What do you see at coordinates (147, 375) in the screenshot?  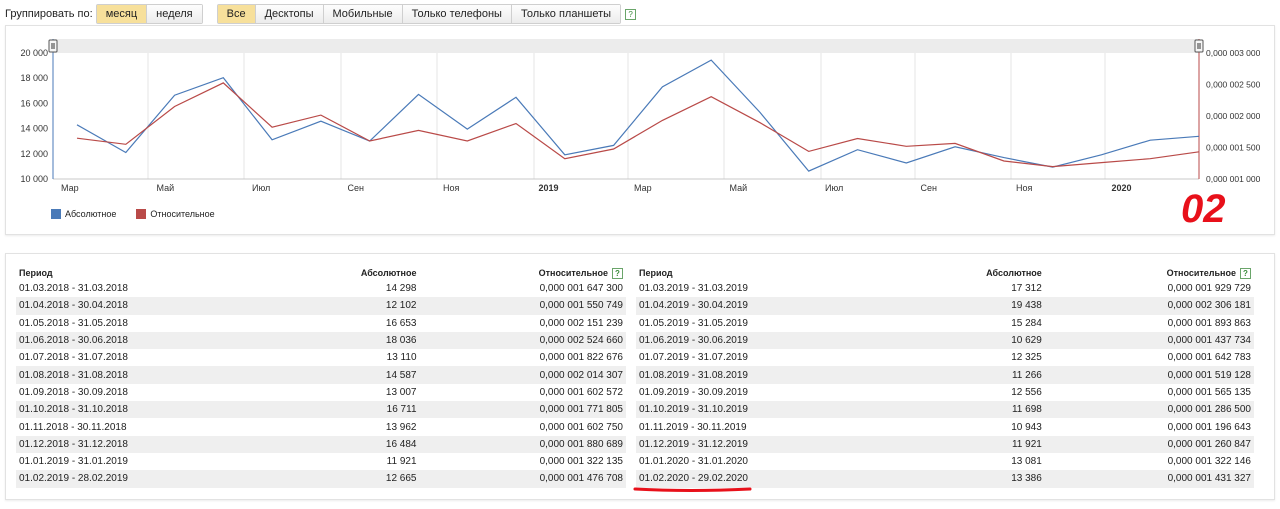 I see `cell-period: 01.08.2018 - 31.08.2018` at bounding box center [147, 375].